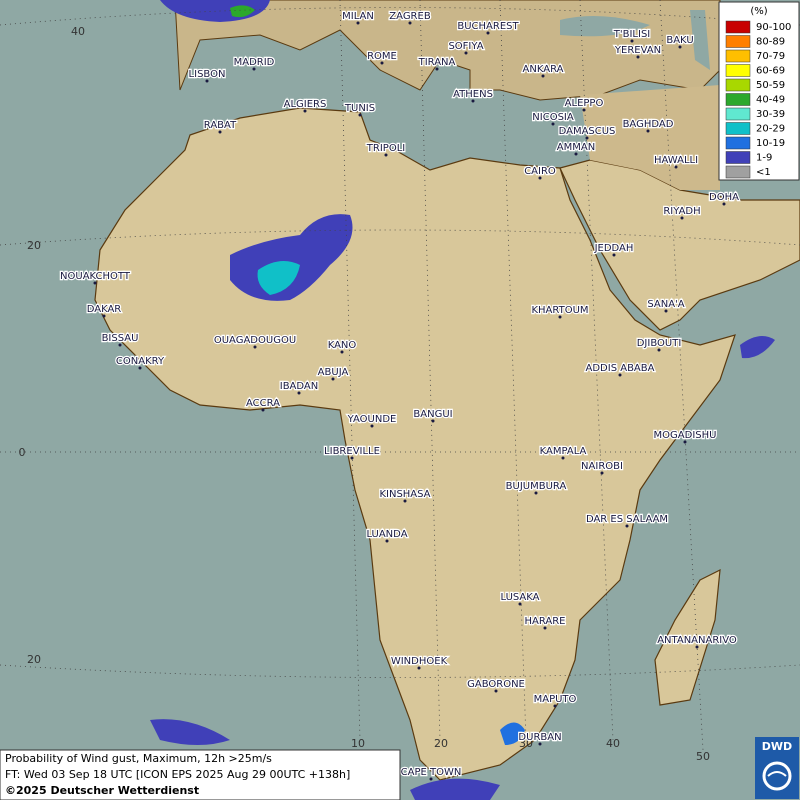 The image size is (800, 800). Describe the element at coordinates (763, 172) in the screenshot. I see `legend-label: <1` at that location.